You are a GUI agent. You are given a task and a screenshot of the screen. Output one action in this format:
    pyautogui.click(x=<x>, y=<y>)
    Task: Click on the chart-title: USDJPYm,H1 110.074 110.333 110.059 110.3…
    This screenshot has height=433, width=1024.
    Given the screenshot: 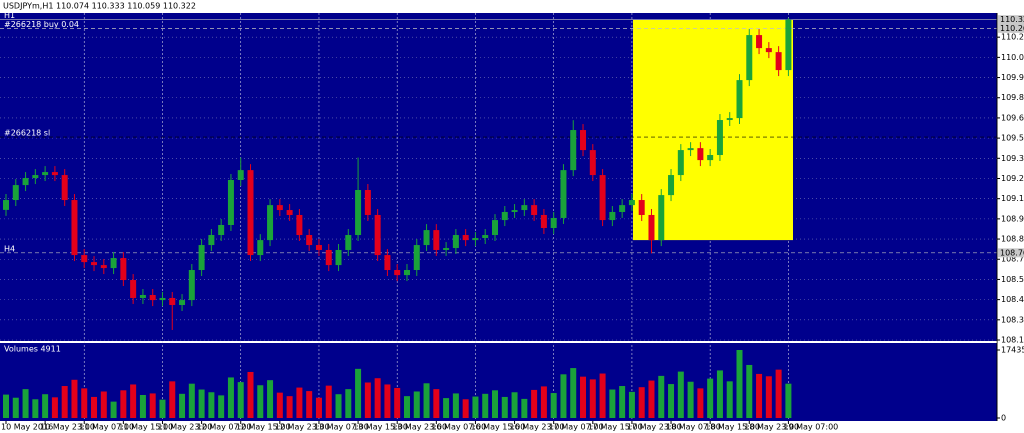 What is the action you would take?
    pyautogui.click(x=99, y=6)
    